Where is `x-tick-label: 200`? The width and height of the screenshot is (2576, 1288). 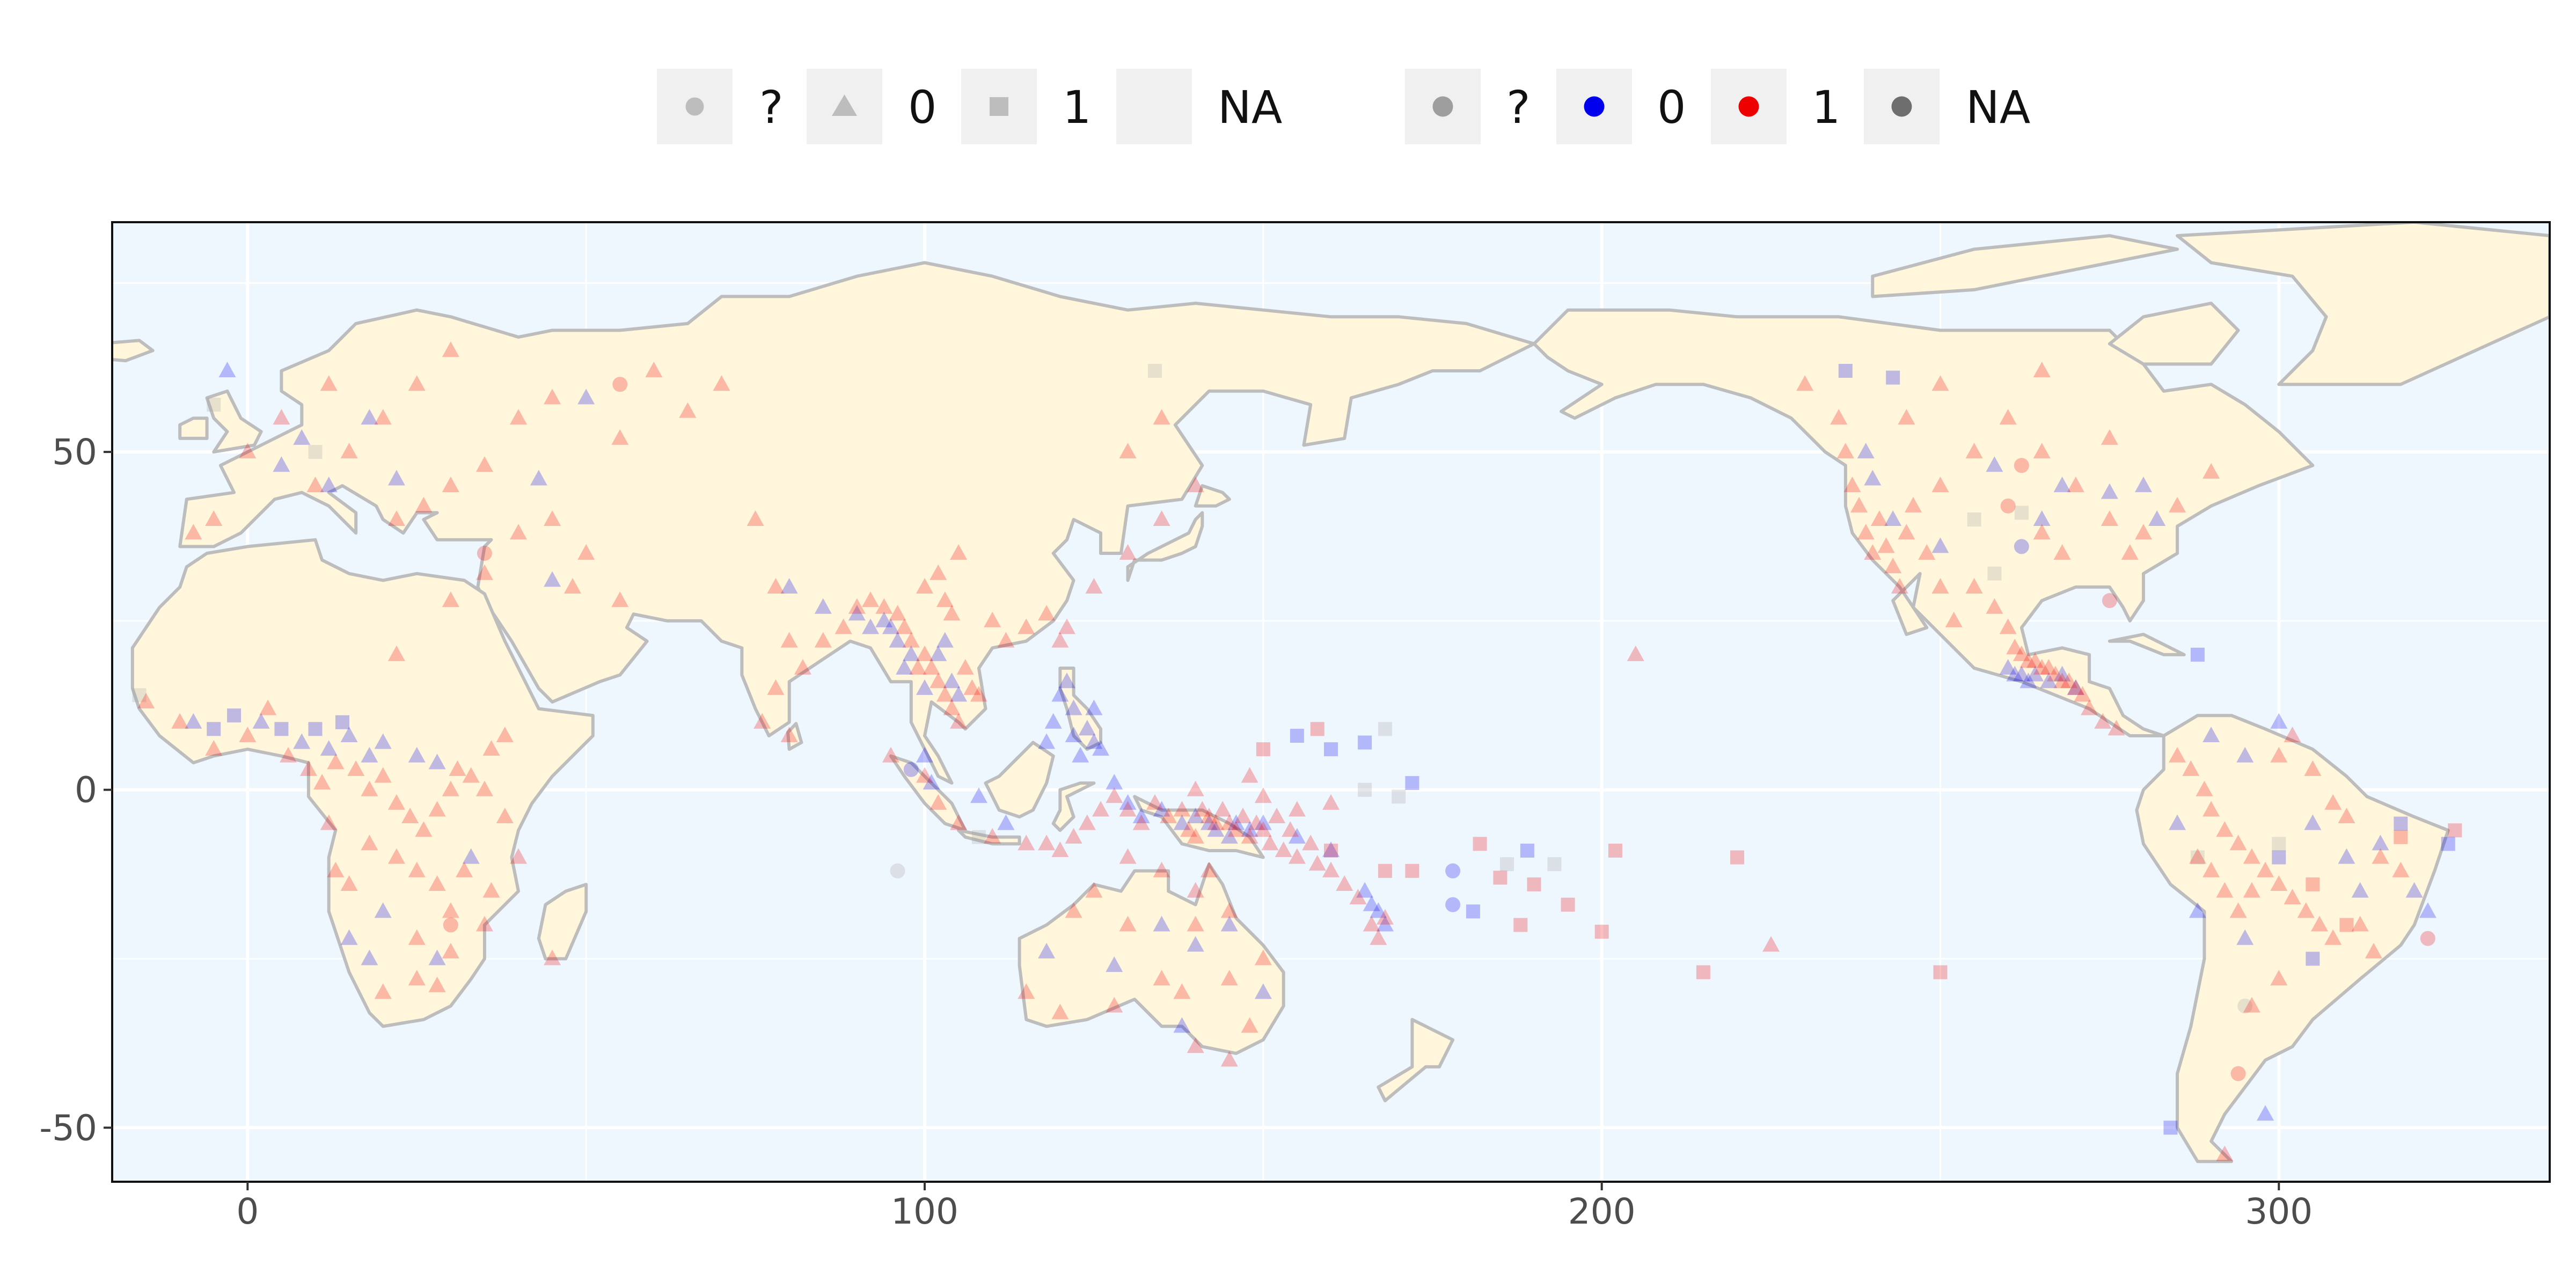
x-tick-label: 200 is located at coordinates (1602, 1211).